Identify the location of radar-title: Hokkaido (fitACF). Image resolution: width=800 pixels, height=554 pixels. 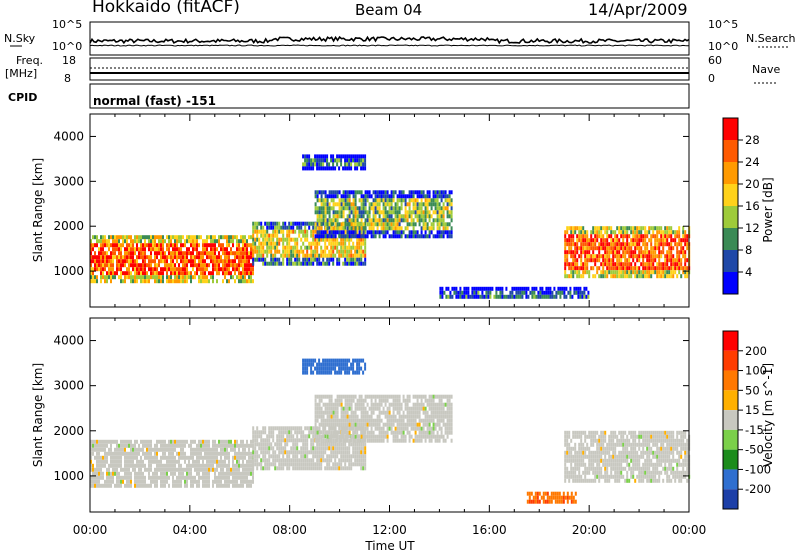
(166, 8).